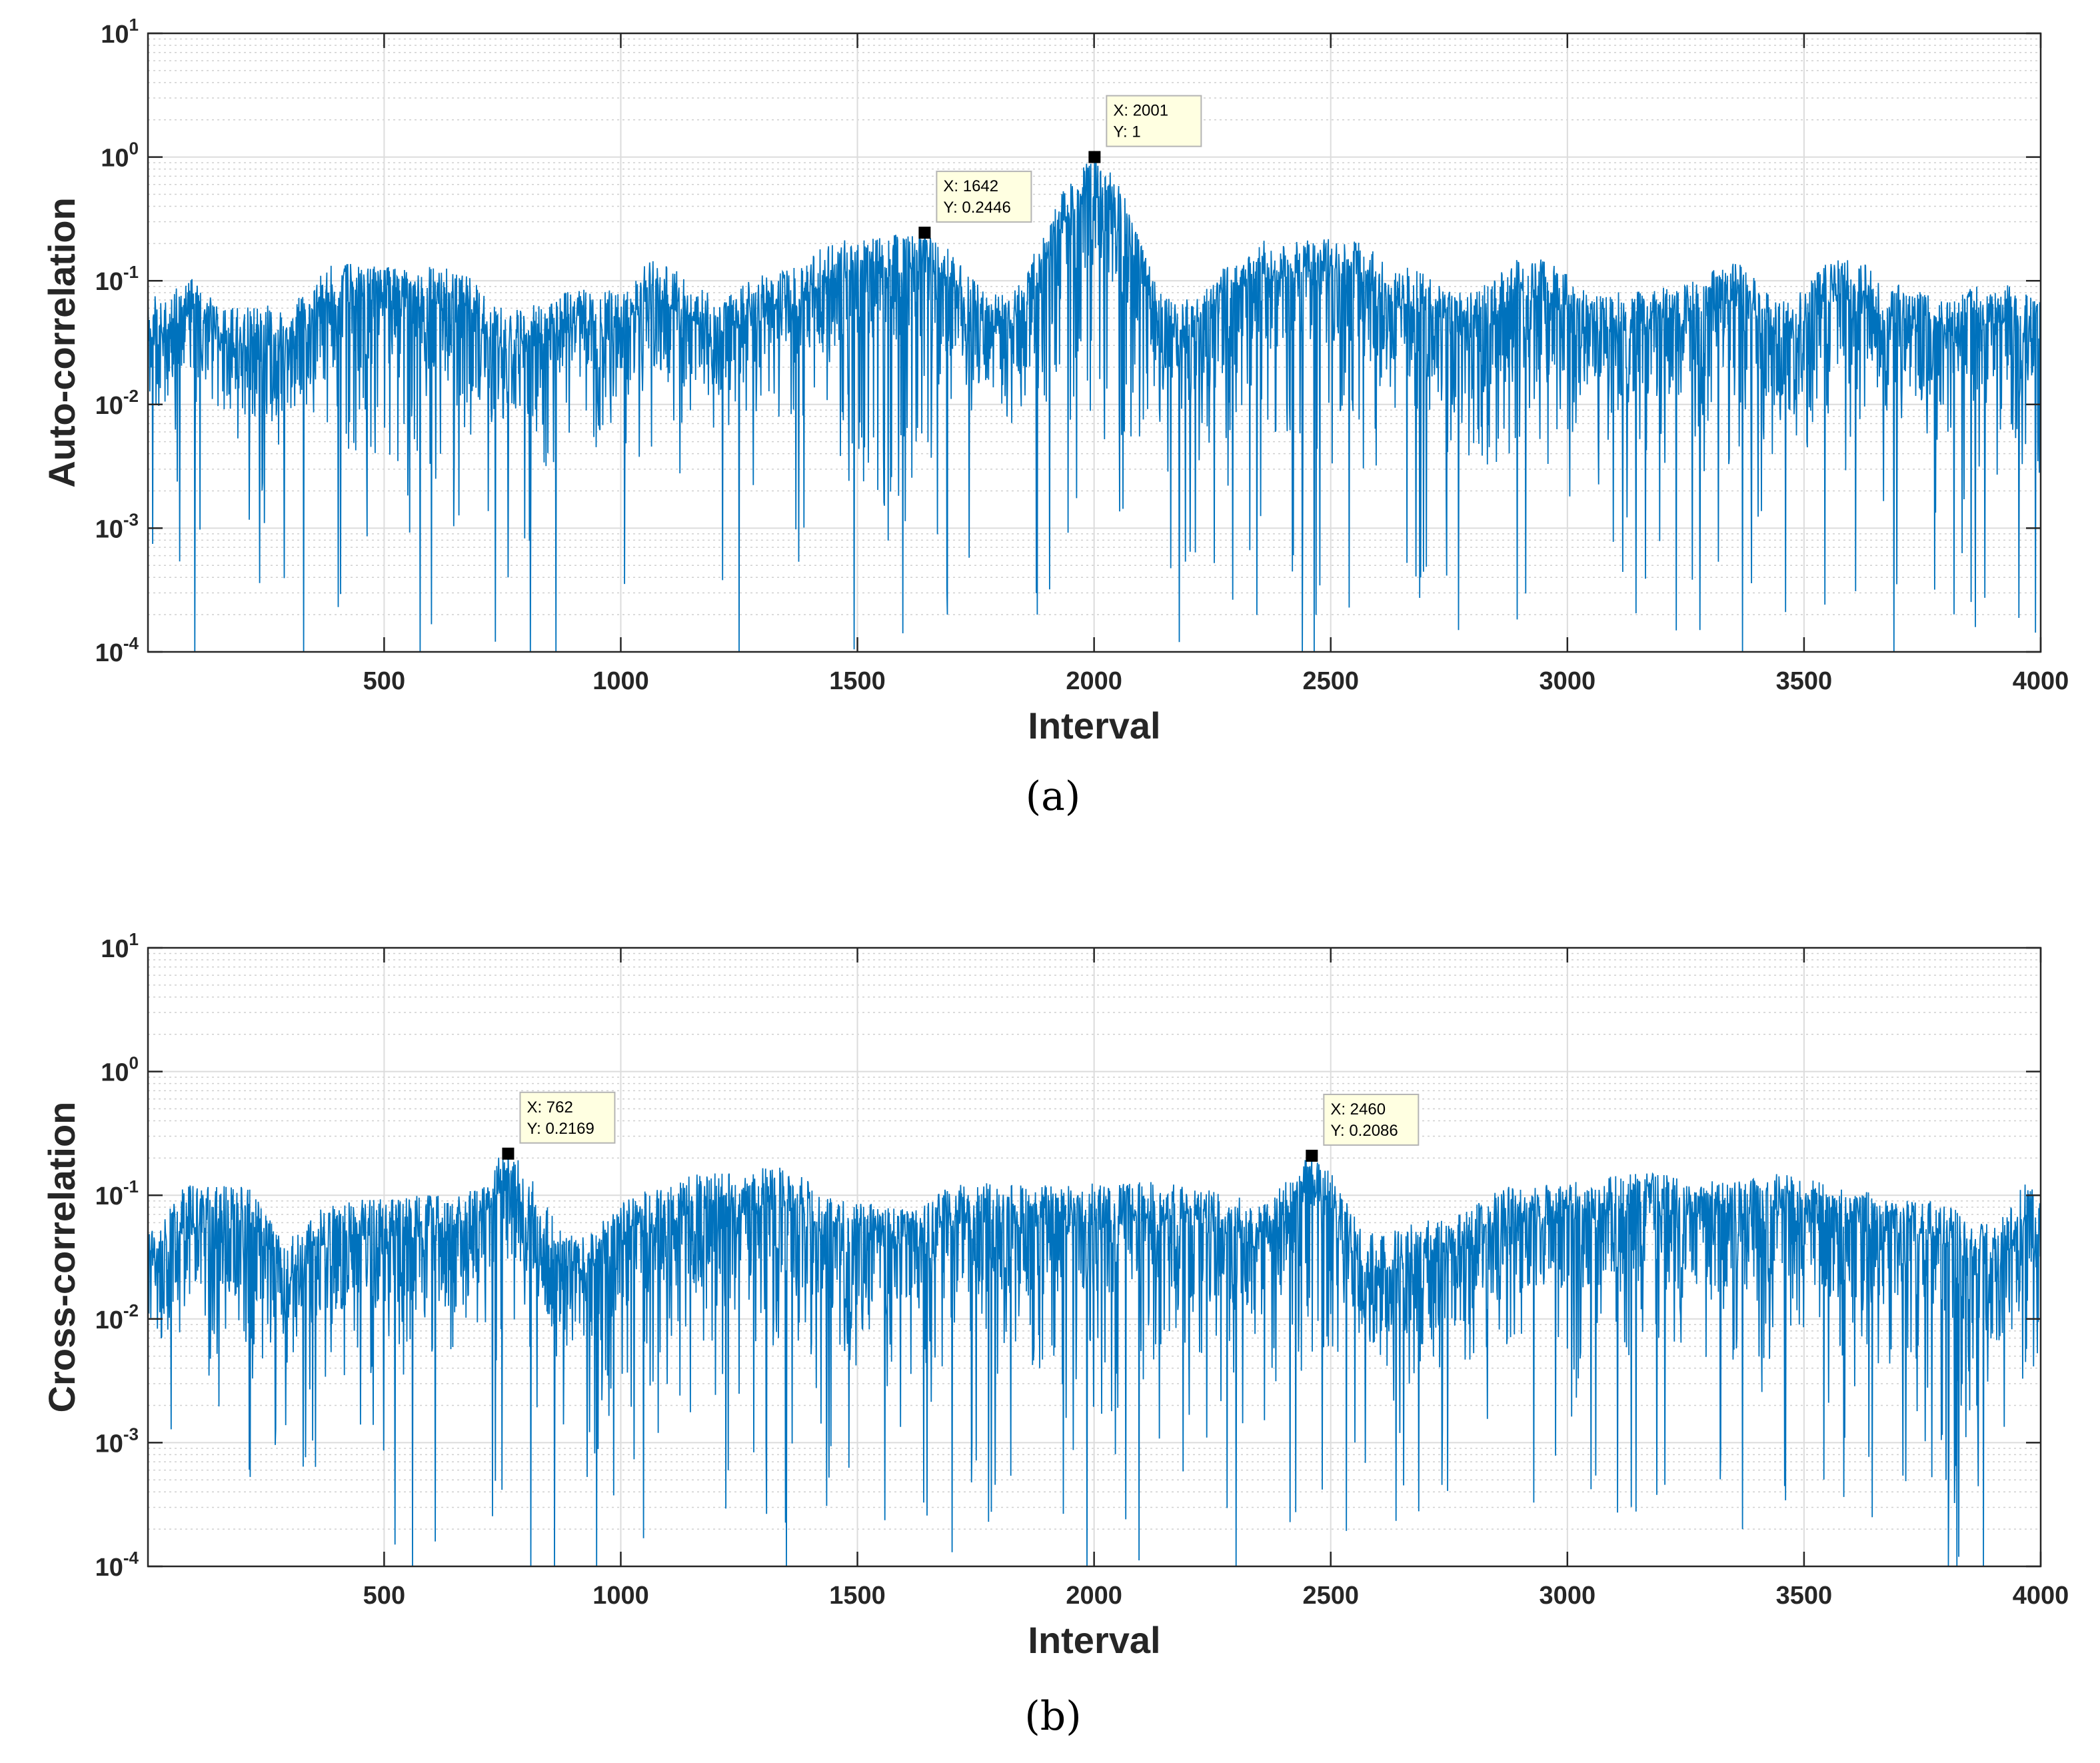 This screenshot has width=2100, height=1763. What do you see at coordinates (1053, 1716) in the screenshot?
I see `caption-b: (b)` at bounding box center [1053, 1716].